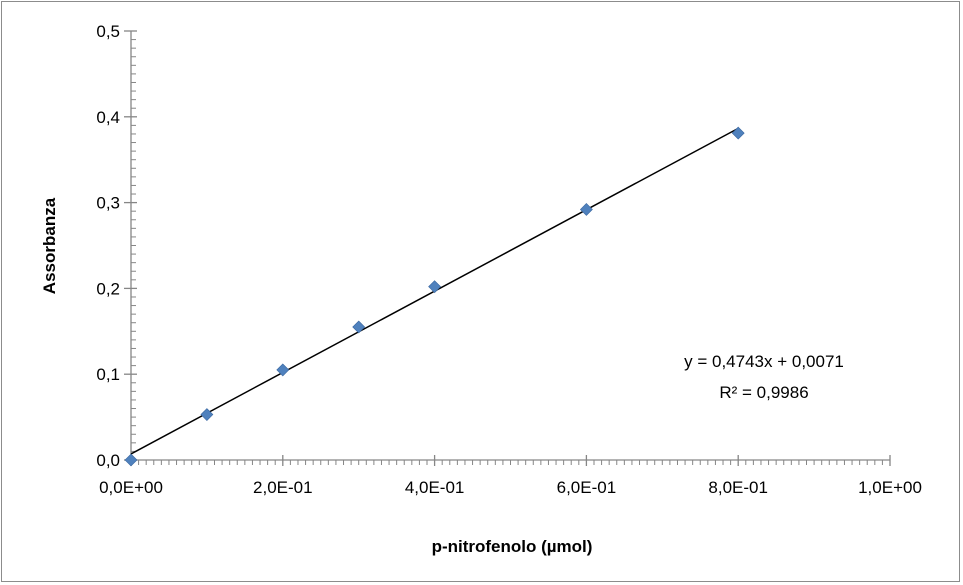  What do you see at coordinates (435, 487) in the screenshot?
I see `x-tick-label: 4,0E-01` at bounding box center [435, 487].